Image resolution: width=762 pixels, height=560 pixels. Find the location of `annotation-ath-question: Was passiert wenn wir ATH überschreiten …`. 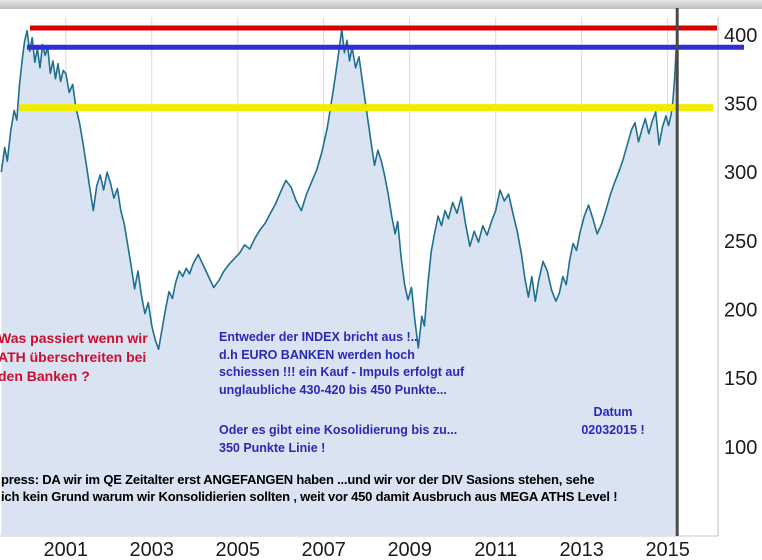

annotation-ath-question: Was passiert wenn wir ATH überschreiten … is located at coordinates (74, 357).